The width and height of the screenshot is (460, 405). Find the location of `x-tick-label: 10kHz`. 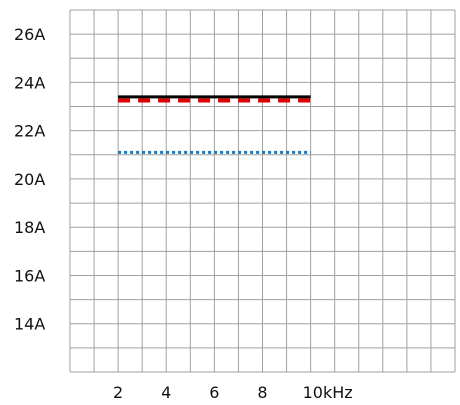

x-tick-label: 10kHz is located at coordinates (328, 392).